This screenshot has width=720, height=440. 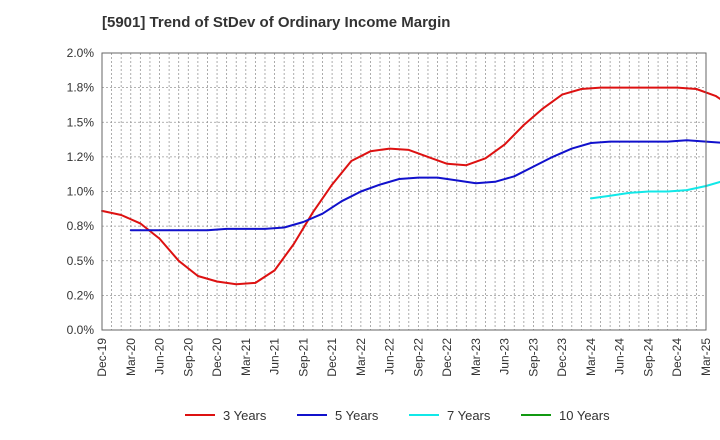 I want to click on x-tick-label: Dec-23, so click(x=562, y=357).